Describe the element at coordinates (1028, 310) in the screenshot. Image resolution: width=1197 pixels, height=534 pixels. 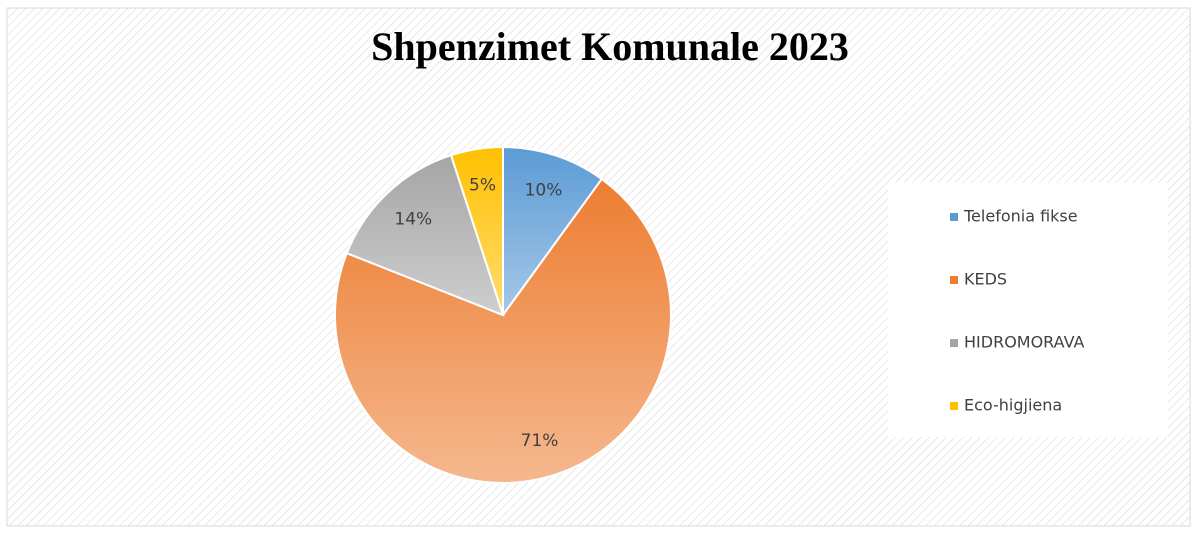
I see `legend-box` at that location.